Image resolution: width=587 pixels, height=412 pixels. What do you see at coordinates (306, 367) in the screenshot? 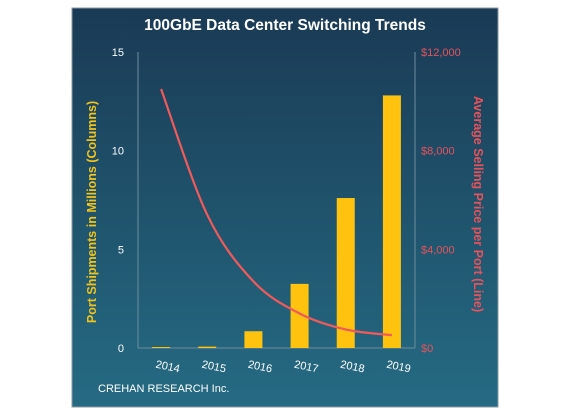
I see `x-tick-label: 2017` at bounding box center [306, 367].